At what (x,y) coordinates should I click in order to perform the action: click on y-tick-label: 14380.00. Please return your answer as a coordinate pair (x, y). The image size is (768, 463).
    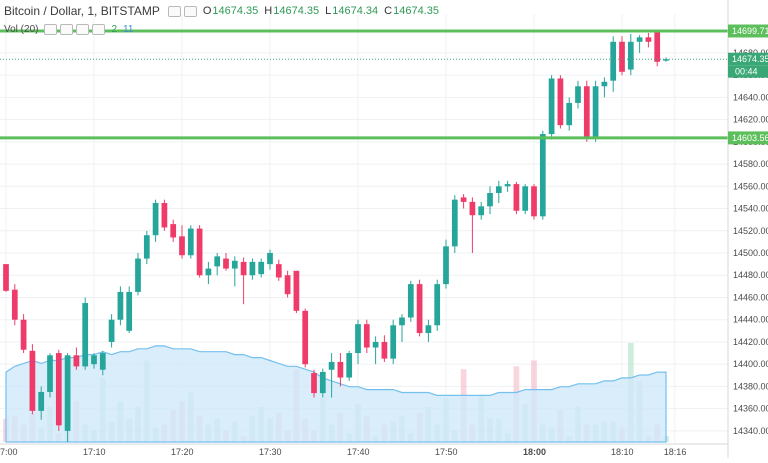
    Looking at the image, I should click on (750, 386).